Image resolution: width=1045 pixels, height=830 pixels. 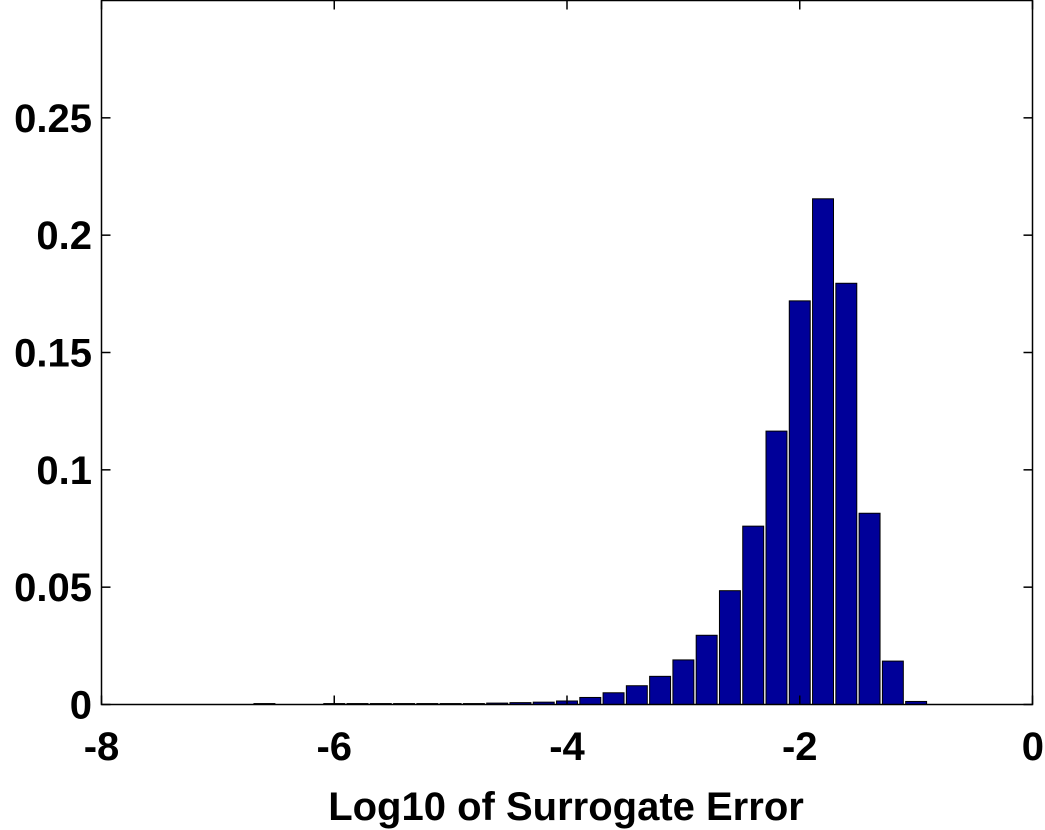 I want to click on y-tick-label: 0, so click(x=81, y=706).